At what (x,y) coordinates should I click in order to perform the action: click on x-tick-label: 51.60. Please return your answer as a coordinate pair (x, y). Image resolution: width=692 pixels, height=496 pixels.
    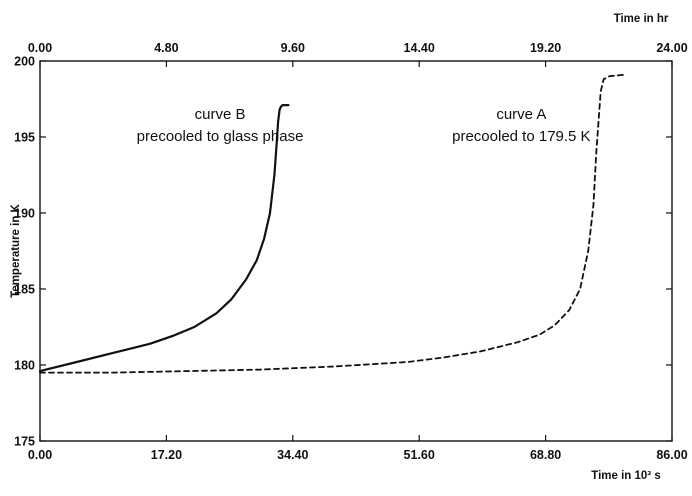
    Looking at the image, I should click on (419, 455).